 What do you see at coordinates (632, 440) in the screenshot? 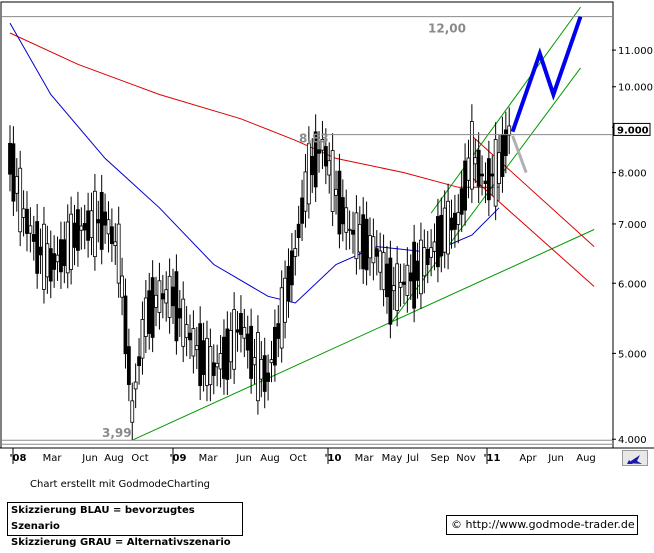
I see `y-tick-label: 4.000` at bounding box center [632, 440].